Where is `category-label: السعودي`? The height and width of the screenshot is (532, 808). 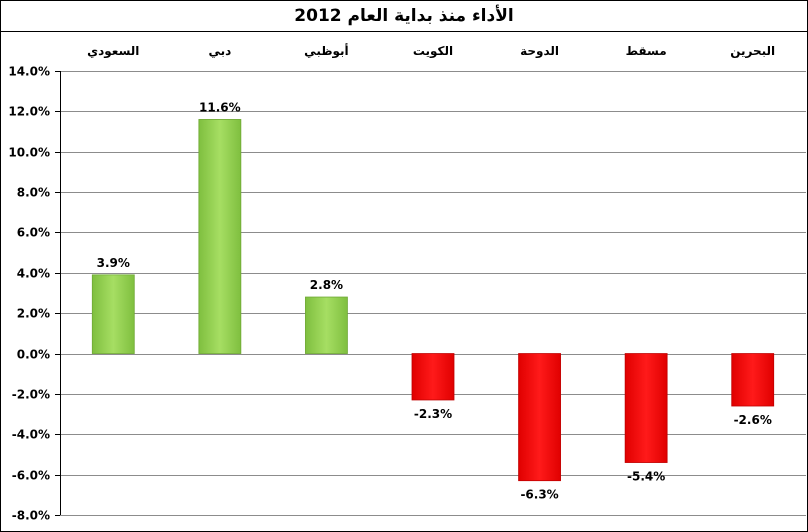 category-label: السعودي is located at coordinates (113, 51).